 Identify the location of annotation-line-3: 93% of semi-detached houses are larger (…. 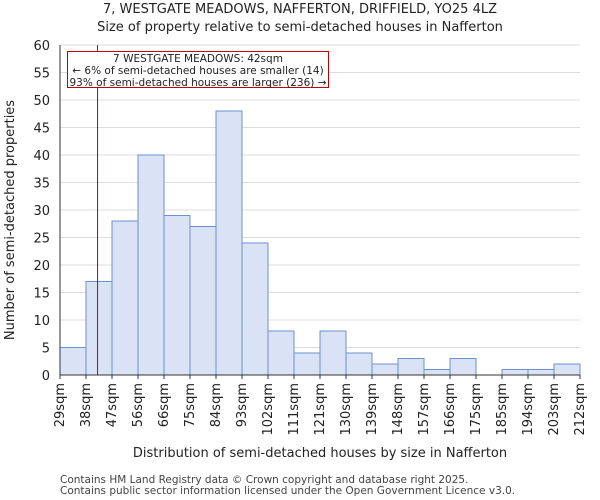
(198, 83).